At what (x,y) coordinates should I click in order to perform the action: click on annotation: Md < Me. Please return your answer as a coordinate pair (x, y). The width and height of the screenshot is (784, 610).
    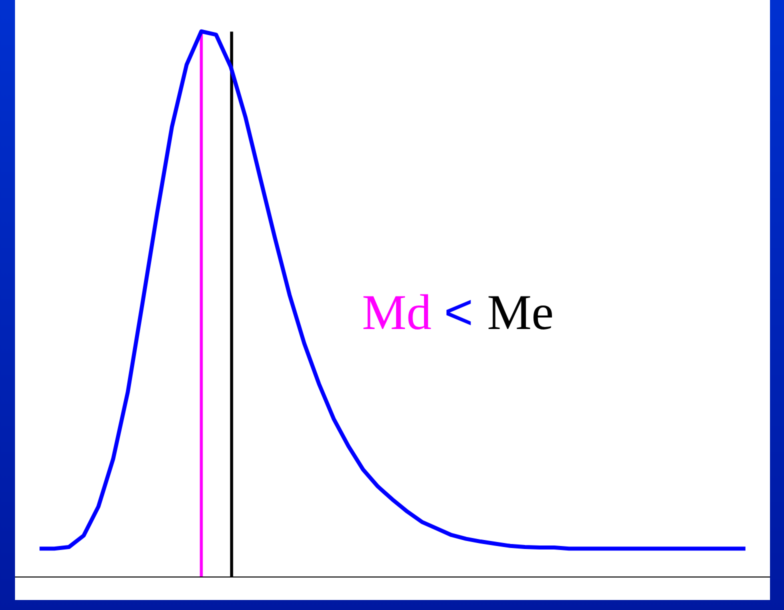
    Looking at the image, I should click on (458, 312).